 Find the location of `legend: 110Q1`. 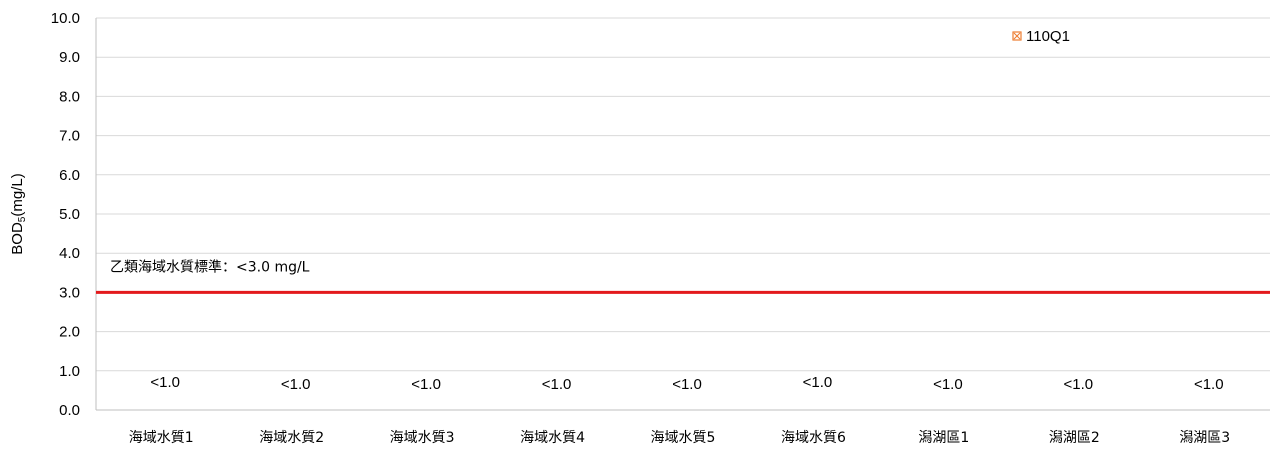

legend: 110Q1 is located at coordinates (1041, 36).